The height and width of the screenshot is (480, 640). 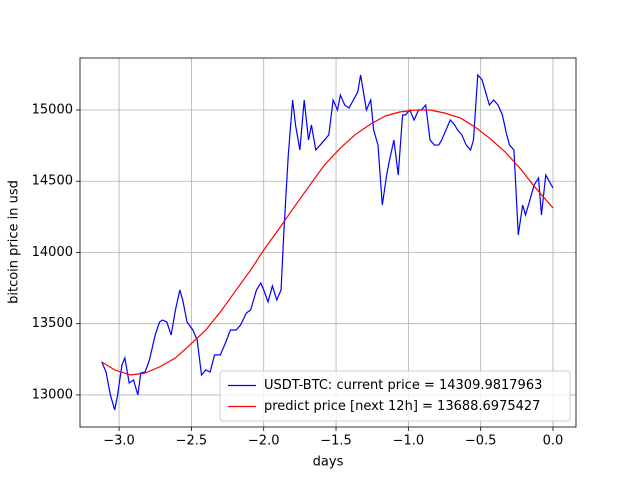 What do you see at coordinates (481, 441) in the screenshot?
I see `x-tick-label: −0.5` at bounding box center [481, 441].